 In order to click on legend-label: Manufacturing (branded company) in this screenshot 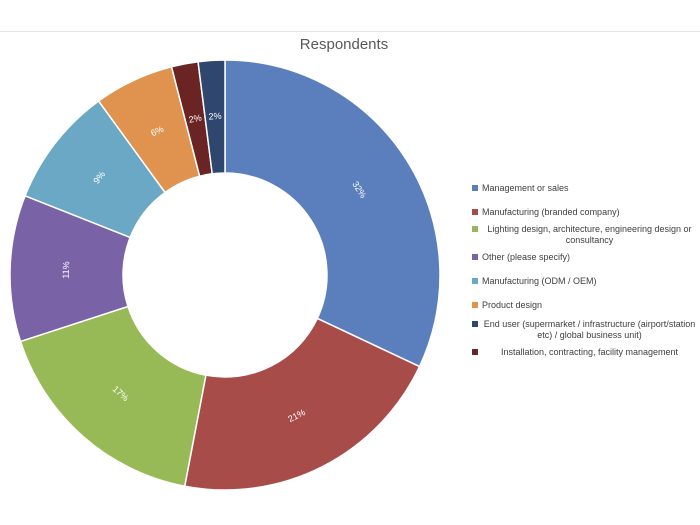, I will do `click(551, 212)`.